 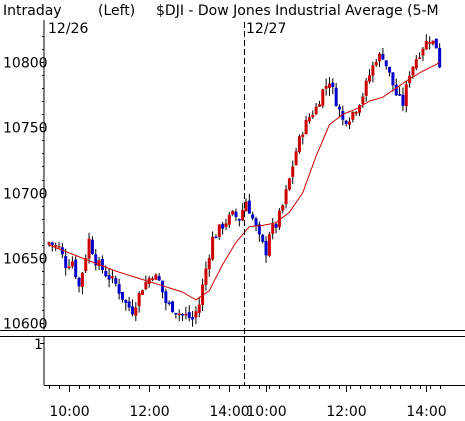 I want to click on lower-panel-label: 1, so click(x=38, y=345).